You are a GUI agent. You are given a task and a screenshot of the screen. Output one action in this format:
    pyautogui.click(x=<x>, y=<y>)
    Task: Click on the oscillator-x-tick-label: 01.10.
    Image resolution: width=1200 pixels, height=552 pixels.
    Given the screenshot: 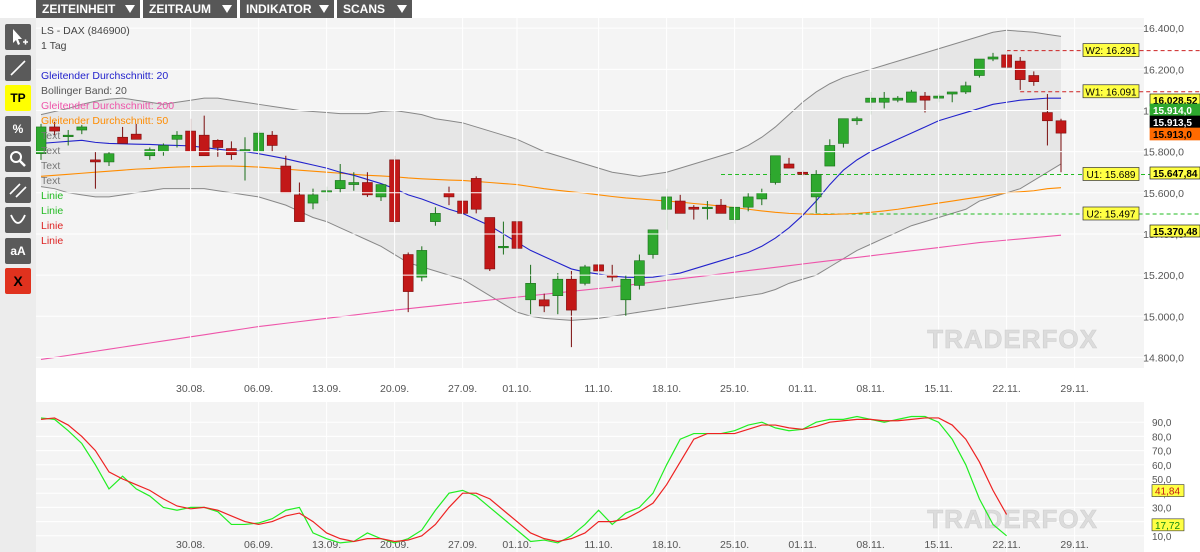 What is the action you would take?
    pyautogui.click(x=516, y=545)
    